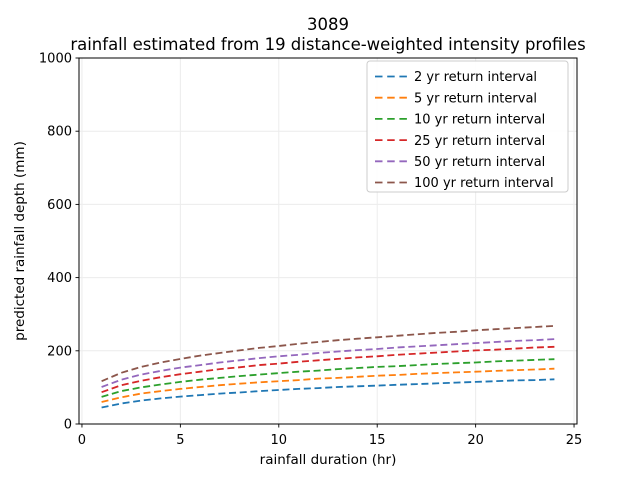 The width and height of the screenshot is (640, 484). What do you see at coordinates (479, 162) in the screenshot?
I see `legend-label: 50 yr return interval` at bounding box center [479, 162].